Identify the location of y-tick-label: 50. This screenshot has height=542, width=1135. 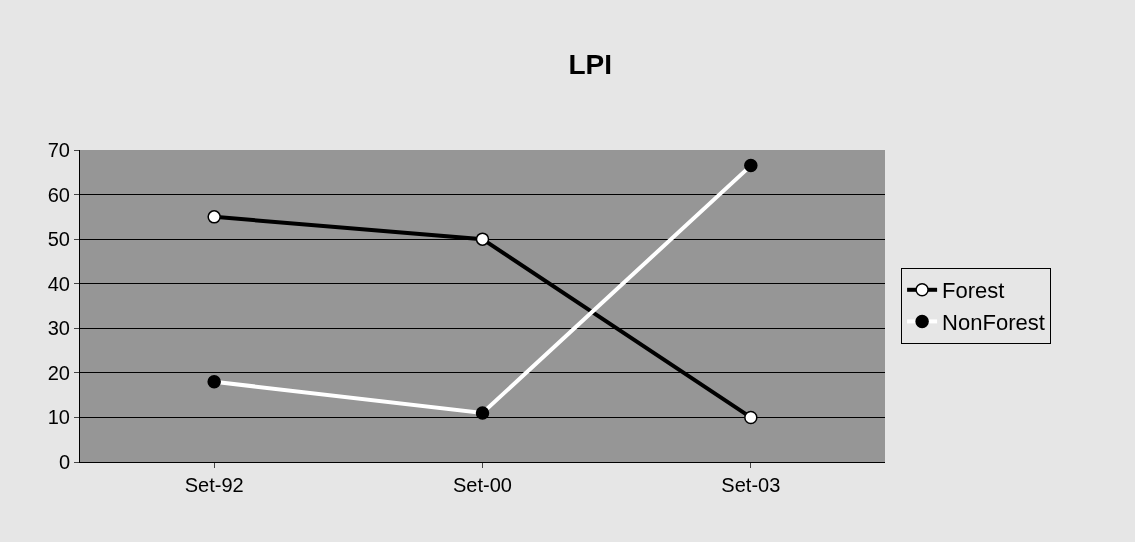
(58, 239).